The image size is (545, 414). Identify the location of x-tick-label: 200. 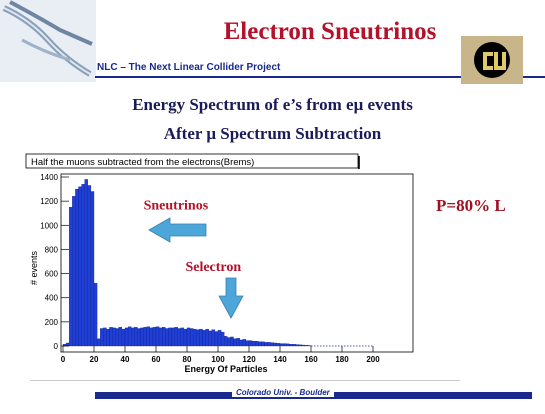
(373, 359).